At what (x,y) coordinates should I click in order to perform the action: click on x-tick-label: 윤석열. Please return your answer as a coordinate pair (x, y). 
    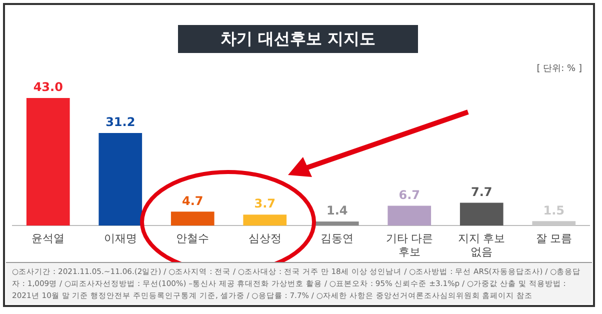
    Looking at the image, I should click on (48, 239).